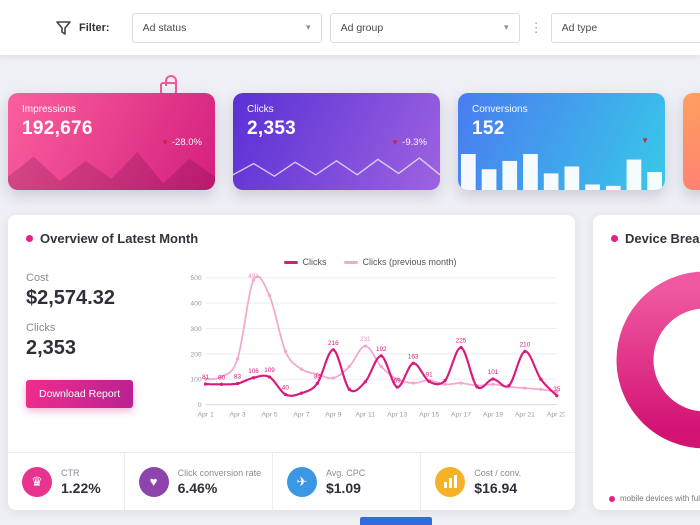 The image size is (700, 525). Describe the element at coordinates (612, 498) in the screenshot. I see `legend-dot-icon` at that location.